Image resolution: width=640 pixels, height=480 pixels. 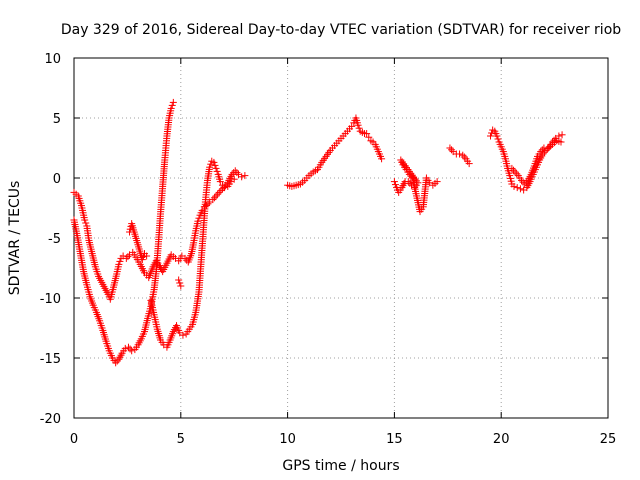 I want to click on x-tick-label: 15, so click(x=394, y=439).